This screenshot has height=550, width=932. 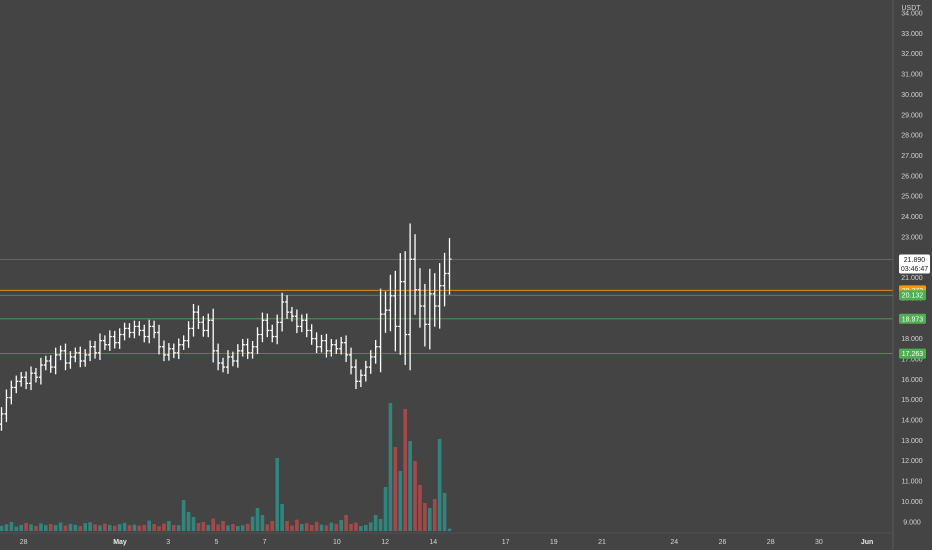 What do you see at coordinates (226, 467) in the screenshot?
I see `volume-bars` at bounding box center [226, 467].